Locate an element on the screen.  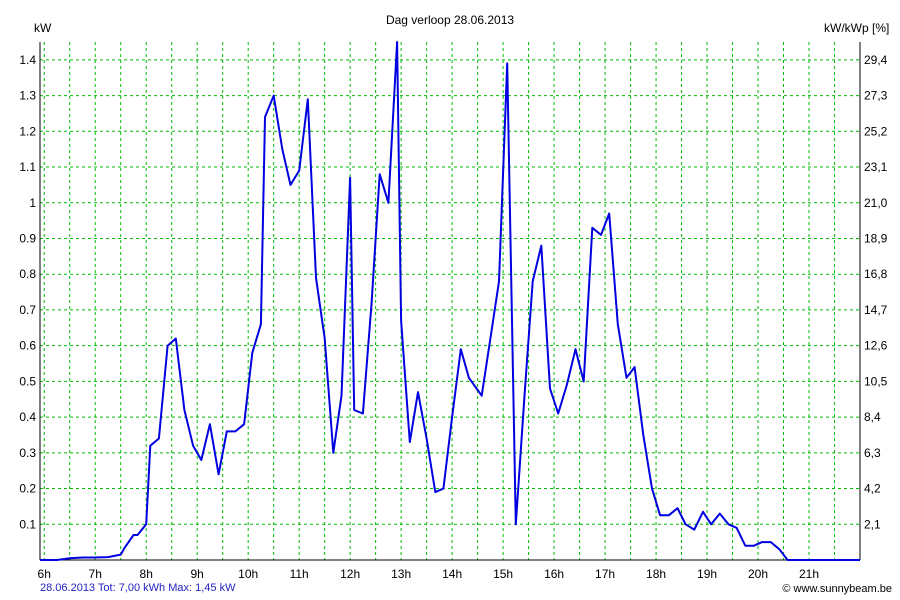
x-tick-label: 10h is located at coordinates (248, 574).